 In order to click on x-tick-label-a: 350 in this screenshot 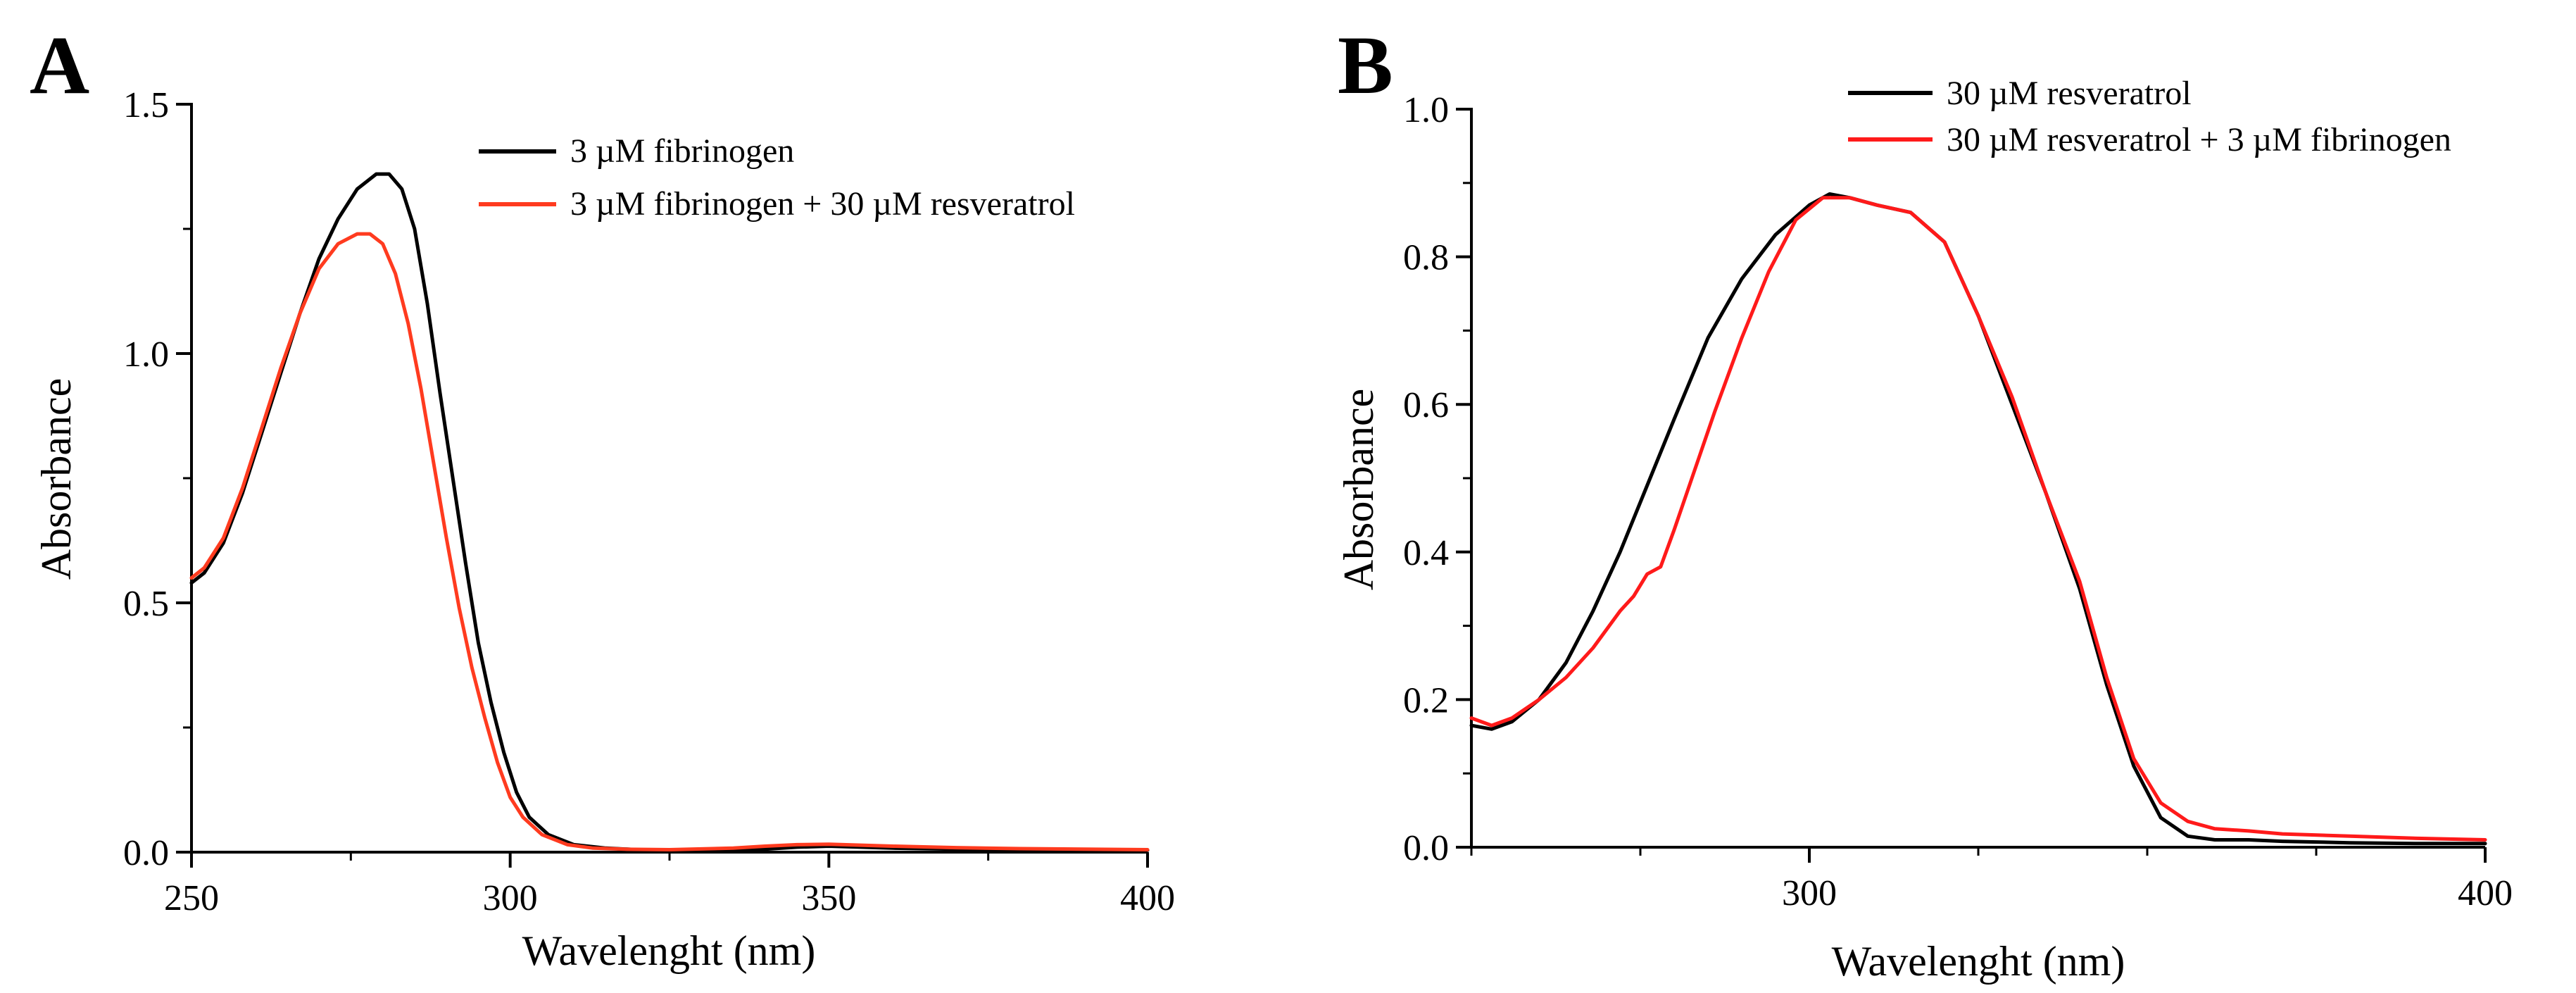, I will do `click(829, 898)`.